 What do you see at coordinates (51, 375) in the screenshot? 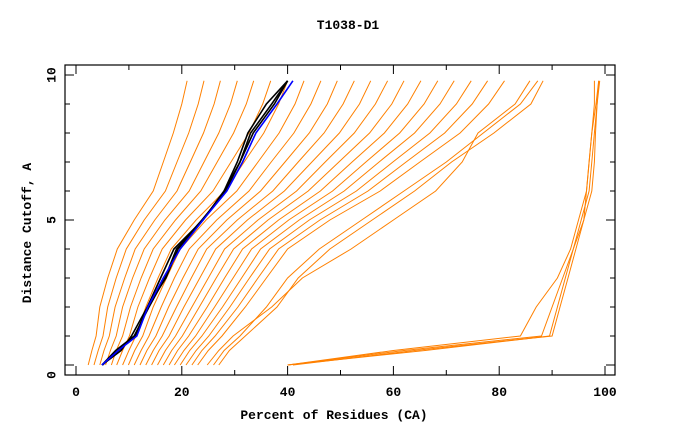
I see `y-tick-label: 0` at bounding box center [51, 375].